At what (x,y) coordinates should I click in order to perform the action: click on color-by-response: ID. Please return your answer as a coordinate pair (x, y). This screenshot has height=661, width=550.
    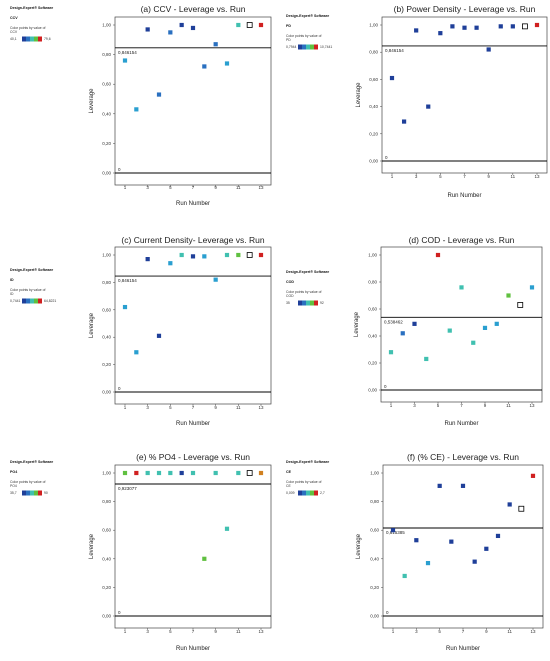
    Looking at the image, I should click on (12, 294).